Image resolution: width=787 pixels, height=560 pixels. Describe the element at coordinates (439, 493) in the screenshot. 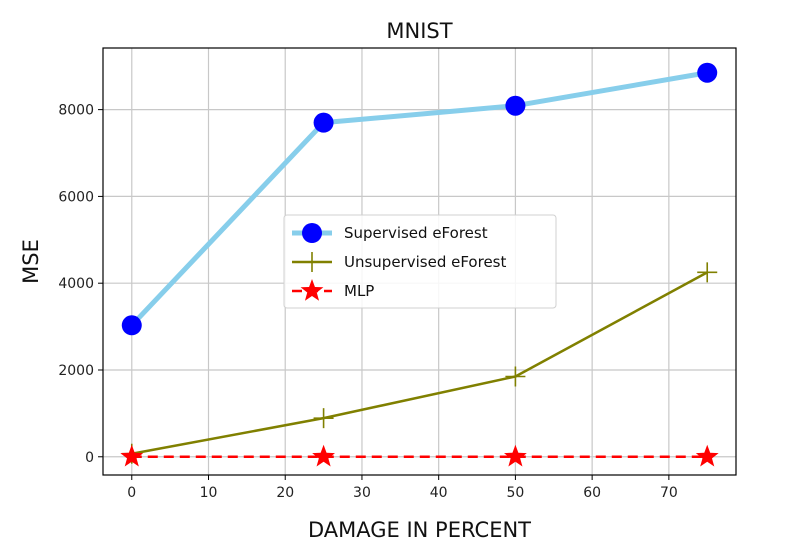

I see `x-tick-label: 40` at that location.